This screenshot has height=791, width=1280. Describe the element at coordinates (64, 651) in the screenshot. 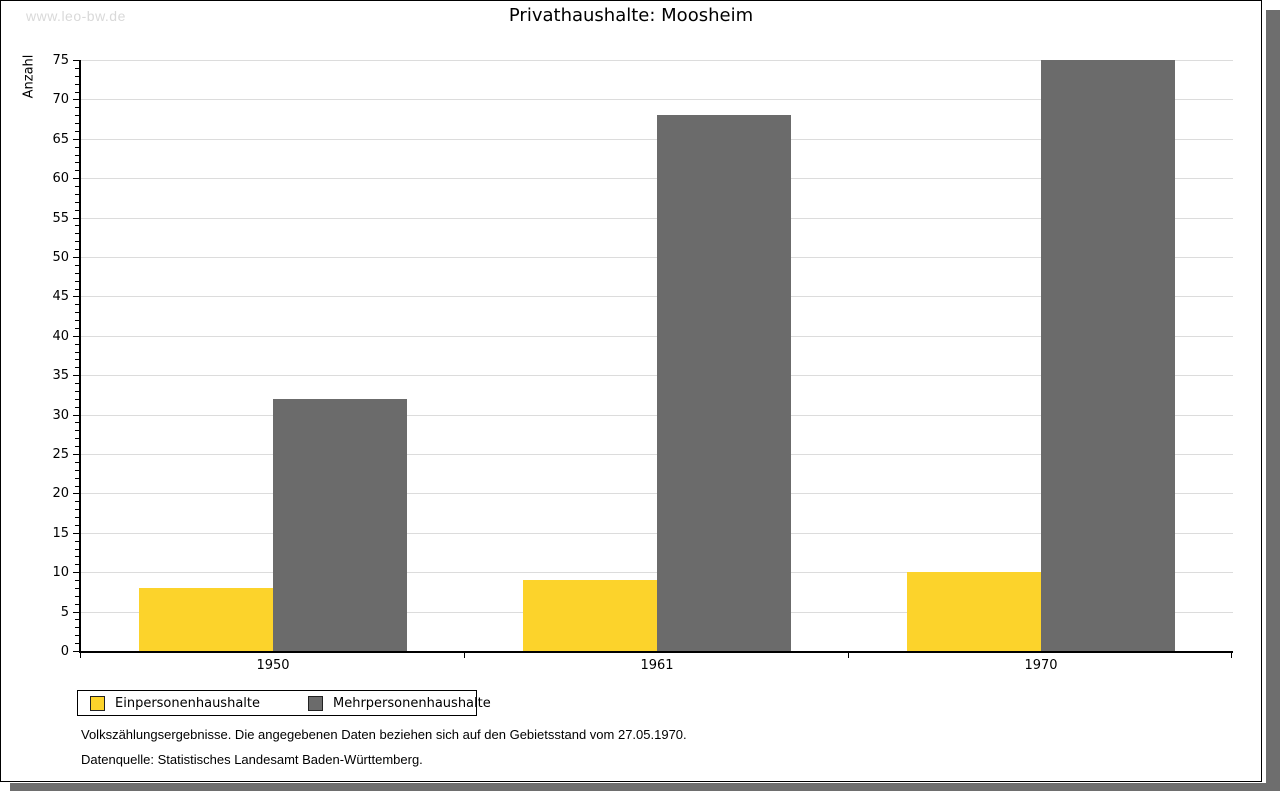

I see `y-axis-tick-label-0: 0` at that location.